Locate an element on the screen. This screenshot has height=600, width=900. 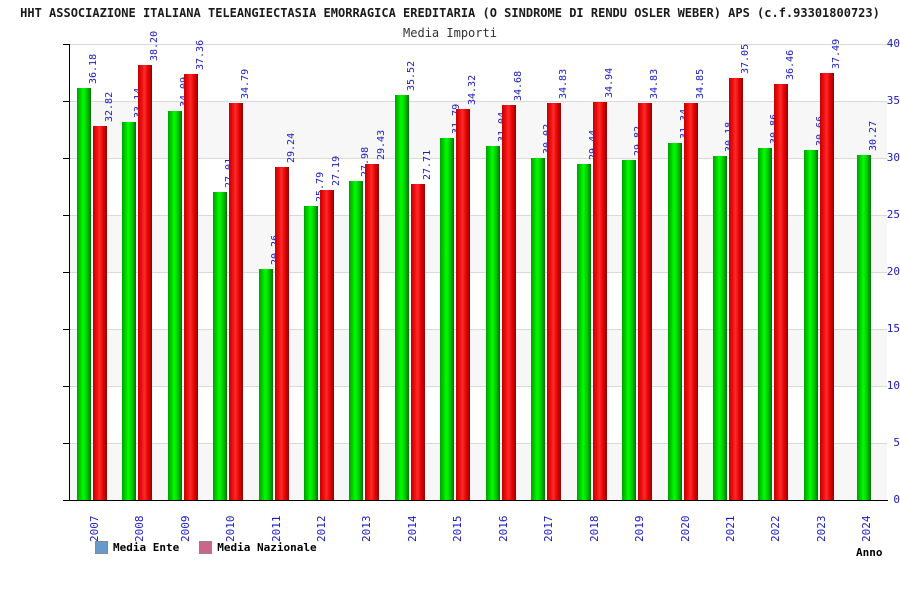
x-tick-label: 2011 is located at coordinates (276, 529).